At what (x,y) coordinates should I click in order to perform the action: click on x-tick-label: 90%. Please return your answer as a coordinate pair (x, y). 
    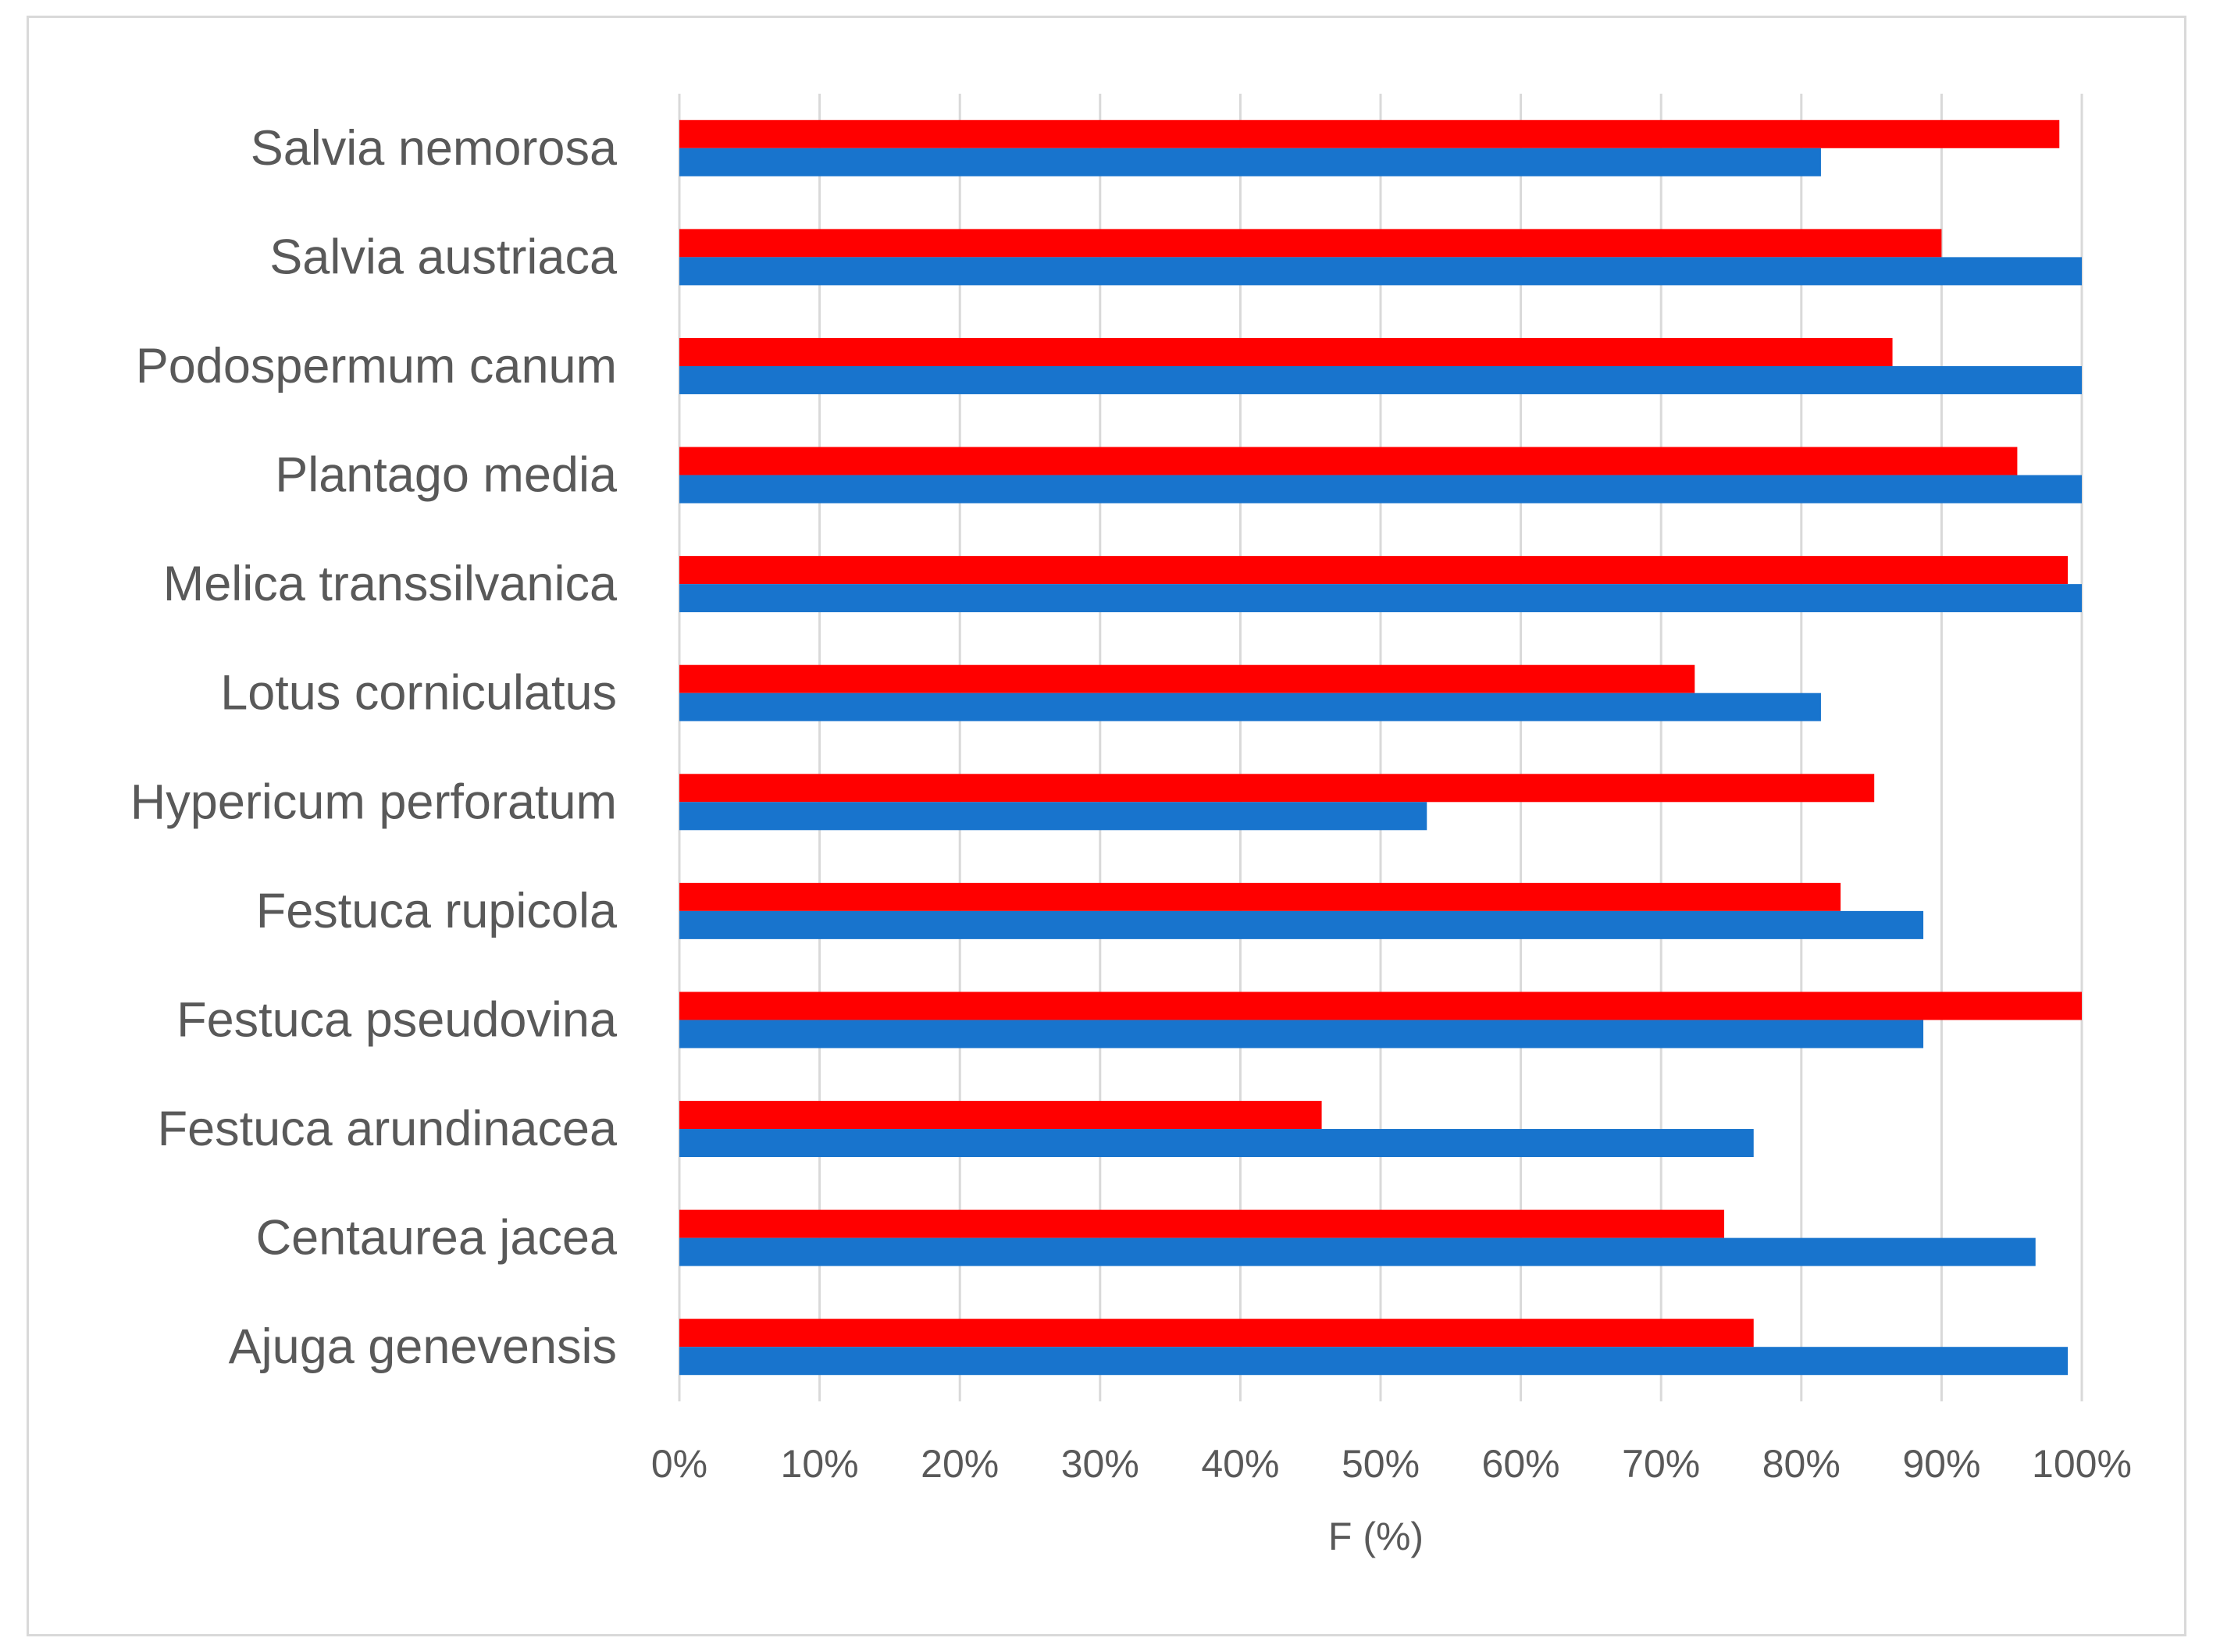
    Looking at the image, I should click on (1941, 1464).